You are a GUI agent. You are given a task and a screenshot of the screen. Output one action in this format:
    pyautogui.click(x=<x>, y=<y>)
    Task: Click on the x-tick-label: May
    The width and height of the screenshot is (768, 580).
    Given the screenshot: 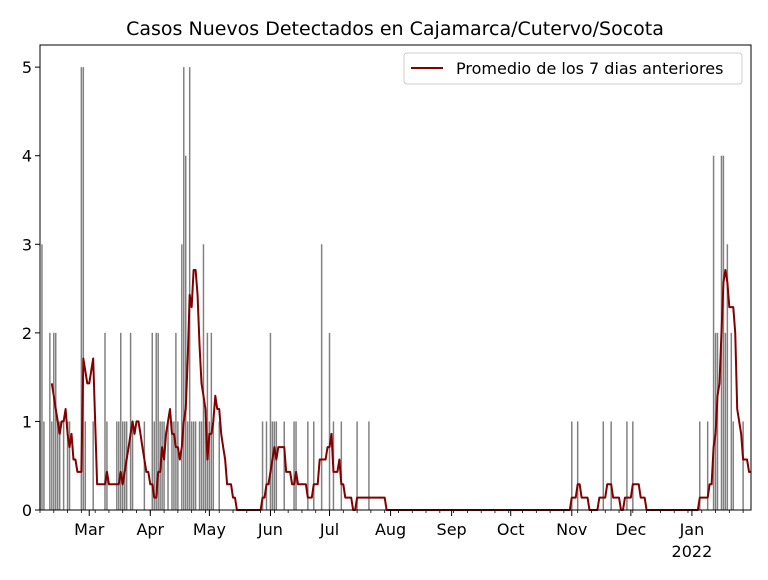 What is the action you would take?
    pyautogui.click(x=209, y=529)
    